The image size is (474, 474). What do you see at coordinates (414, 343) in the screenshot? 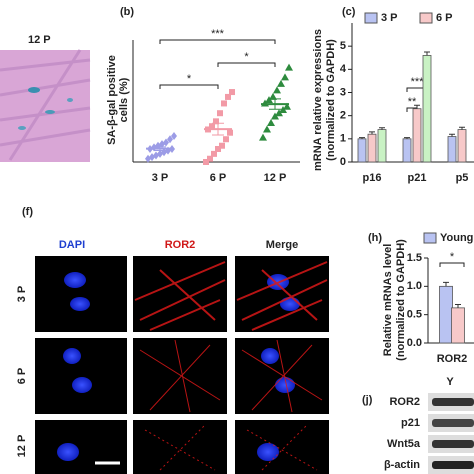
I see `y-tick-label: 0.0` at bounding box center [414, 343].